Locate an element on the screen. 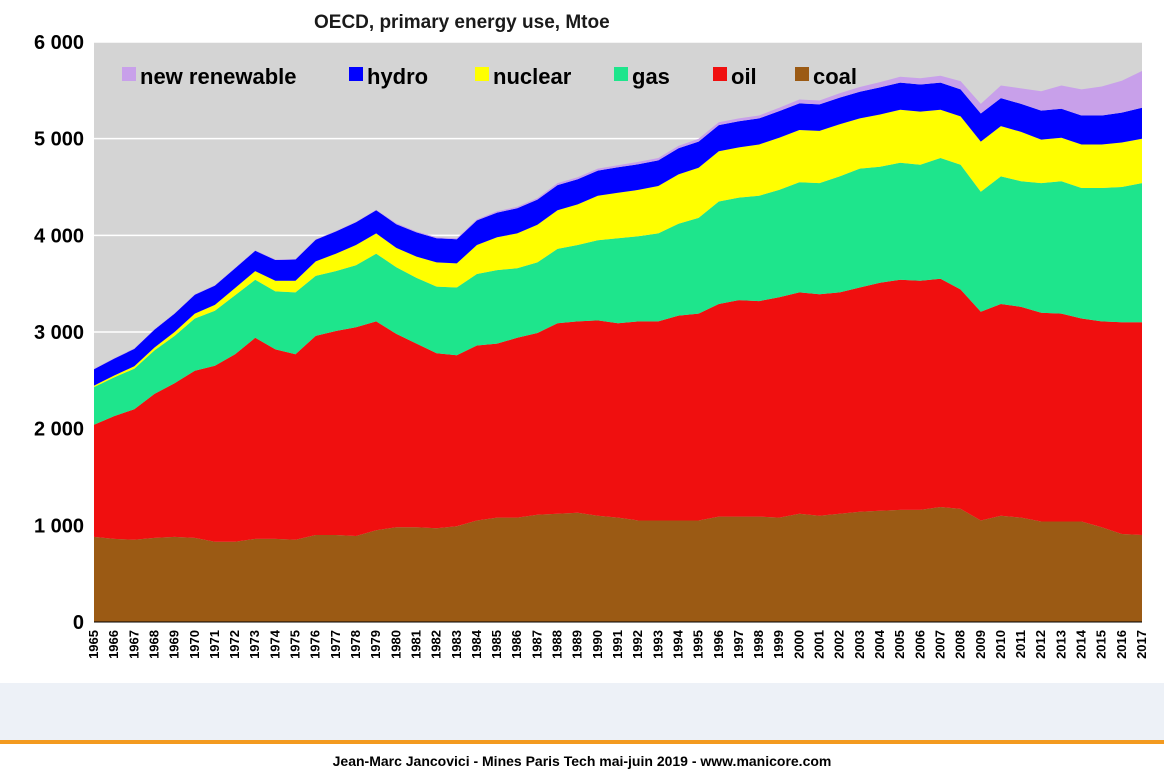 This screenshot has width=1164, height=776. x-tick-label: 2006 is located at coordinates (919, 644).